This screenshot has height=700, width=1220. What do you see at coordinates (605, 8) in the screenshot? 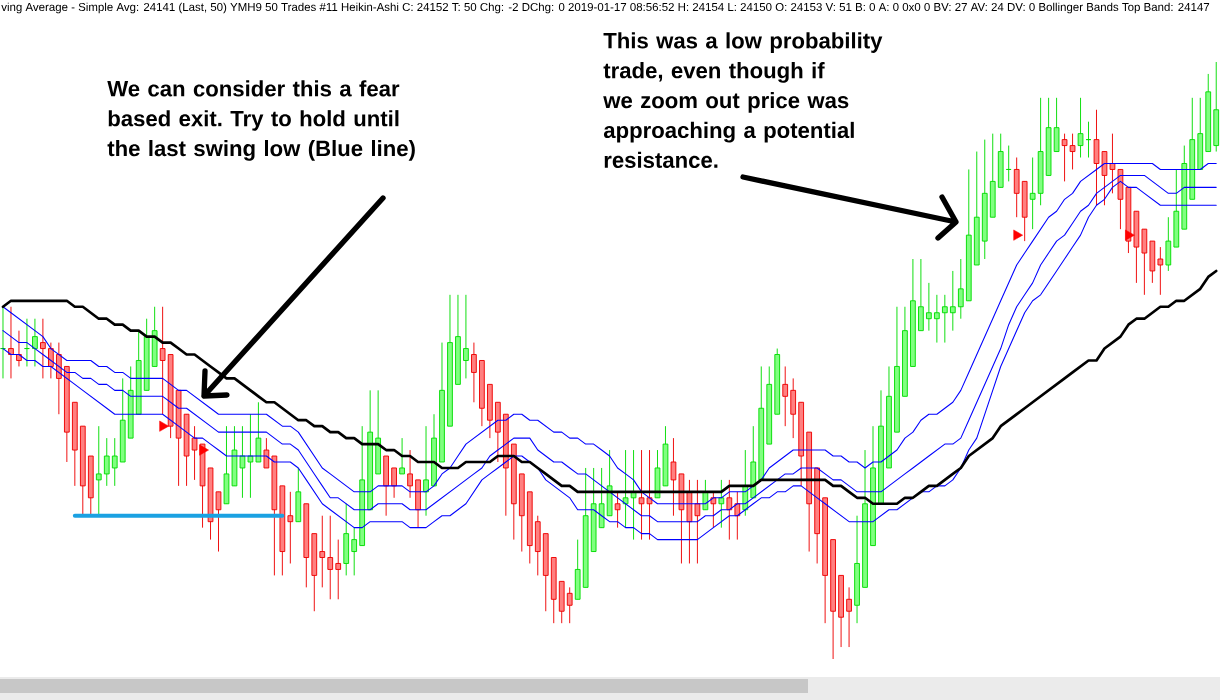
I see `chart-title: ving Average - Simple Avg: 24141 (Last, 50) YMH9 50 Trades #11 Heikin-Ashi C: 24152 T: 50 Chg: -2 DChg: 0 2019-01-17 08:56:52 H: 24154 L: 24150 O: 24153 V: 51 B: 0 A: 0 0x0 0 BV: 27 AV: 24 DV: 0 Bollinger Bands Top Band: 24147` at bounding box center [605, 8].